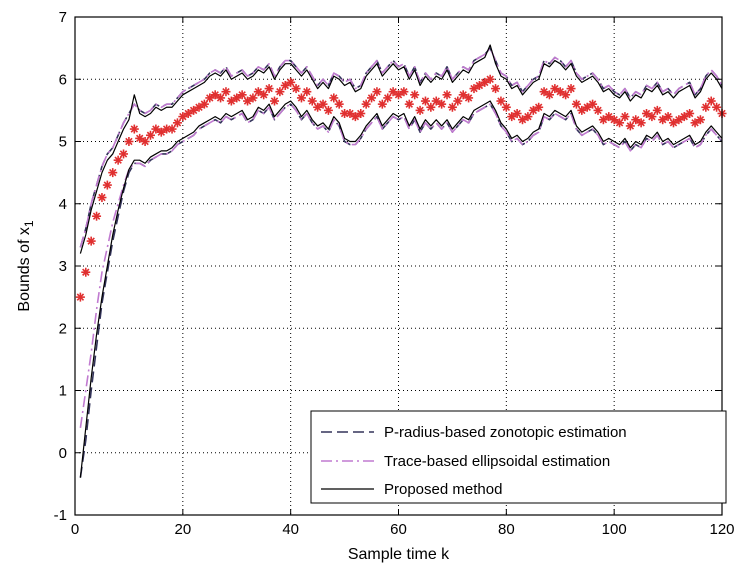 The height and width of the screenshot is (576, 740). Describe the element at coordinates (63, 17) in the screenshot. I see `y-tick-label: 7` at that location.